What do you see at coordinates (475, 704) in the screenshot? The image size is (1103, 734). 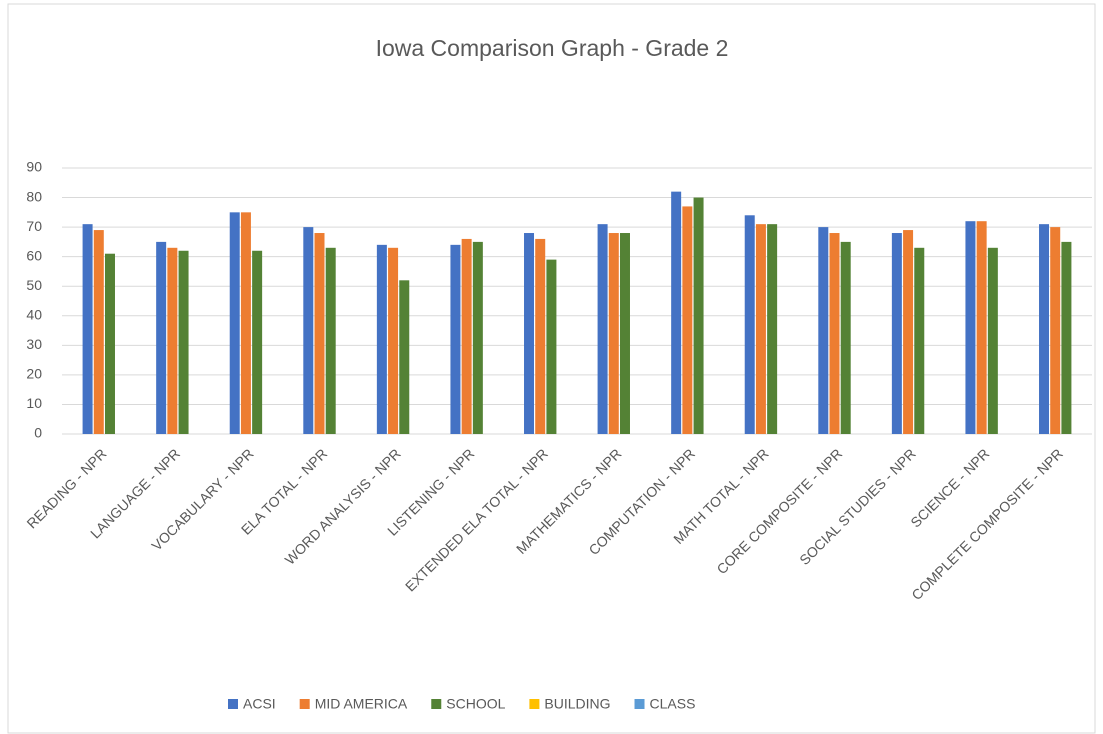 I see `legend-label: SCHOOL` at bounding box center [475, 704].